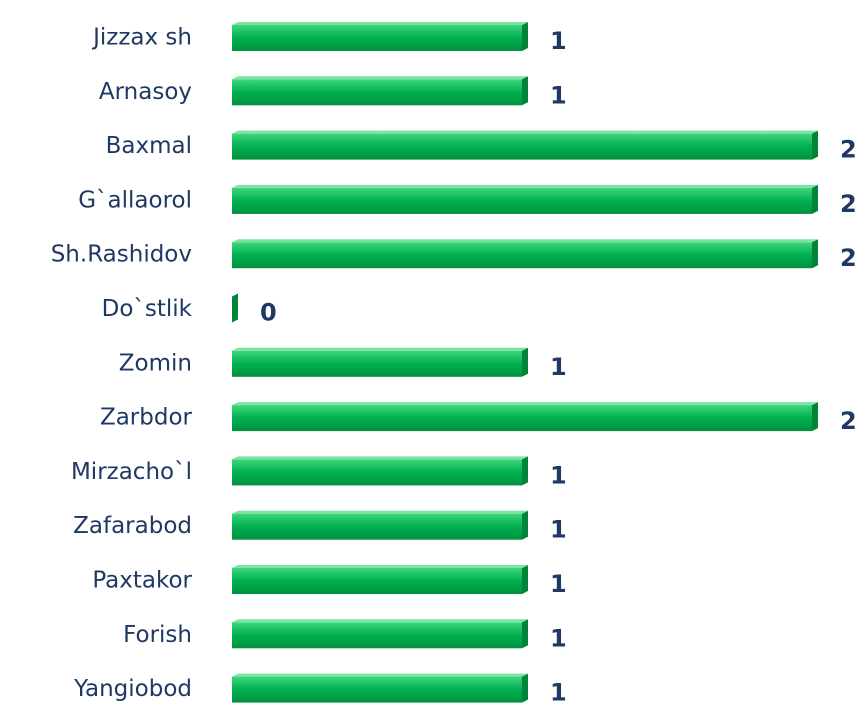 The image size is (866, 713). What do you see at coordinates (149, 146) in the screenshot?
I see `category-label: Baxmal` at bounding box center [149, 146].